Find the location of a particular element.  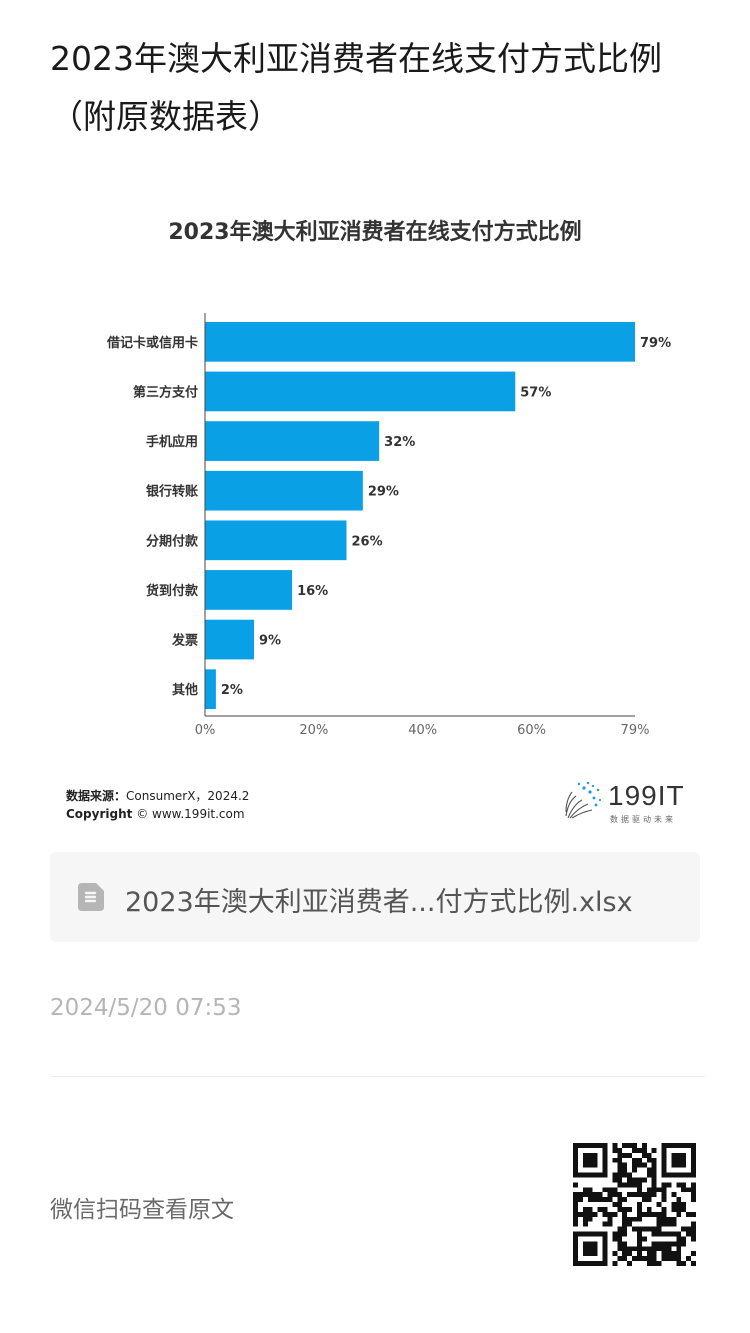

attachment-file-name: 2023年澳大利亚消费者...付方式比例.xlsx is located at coordinates (379, 902).